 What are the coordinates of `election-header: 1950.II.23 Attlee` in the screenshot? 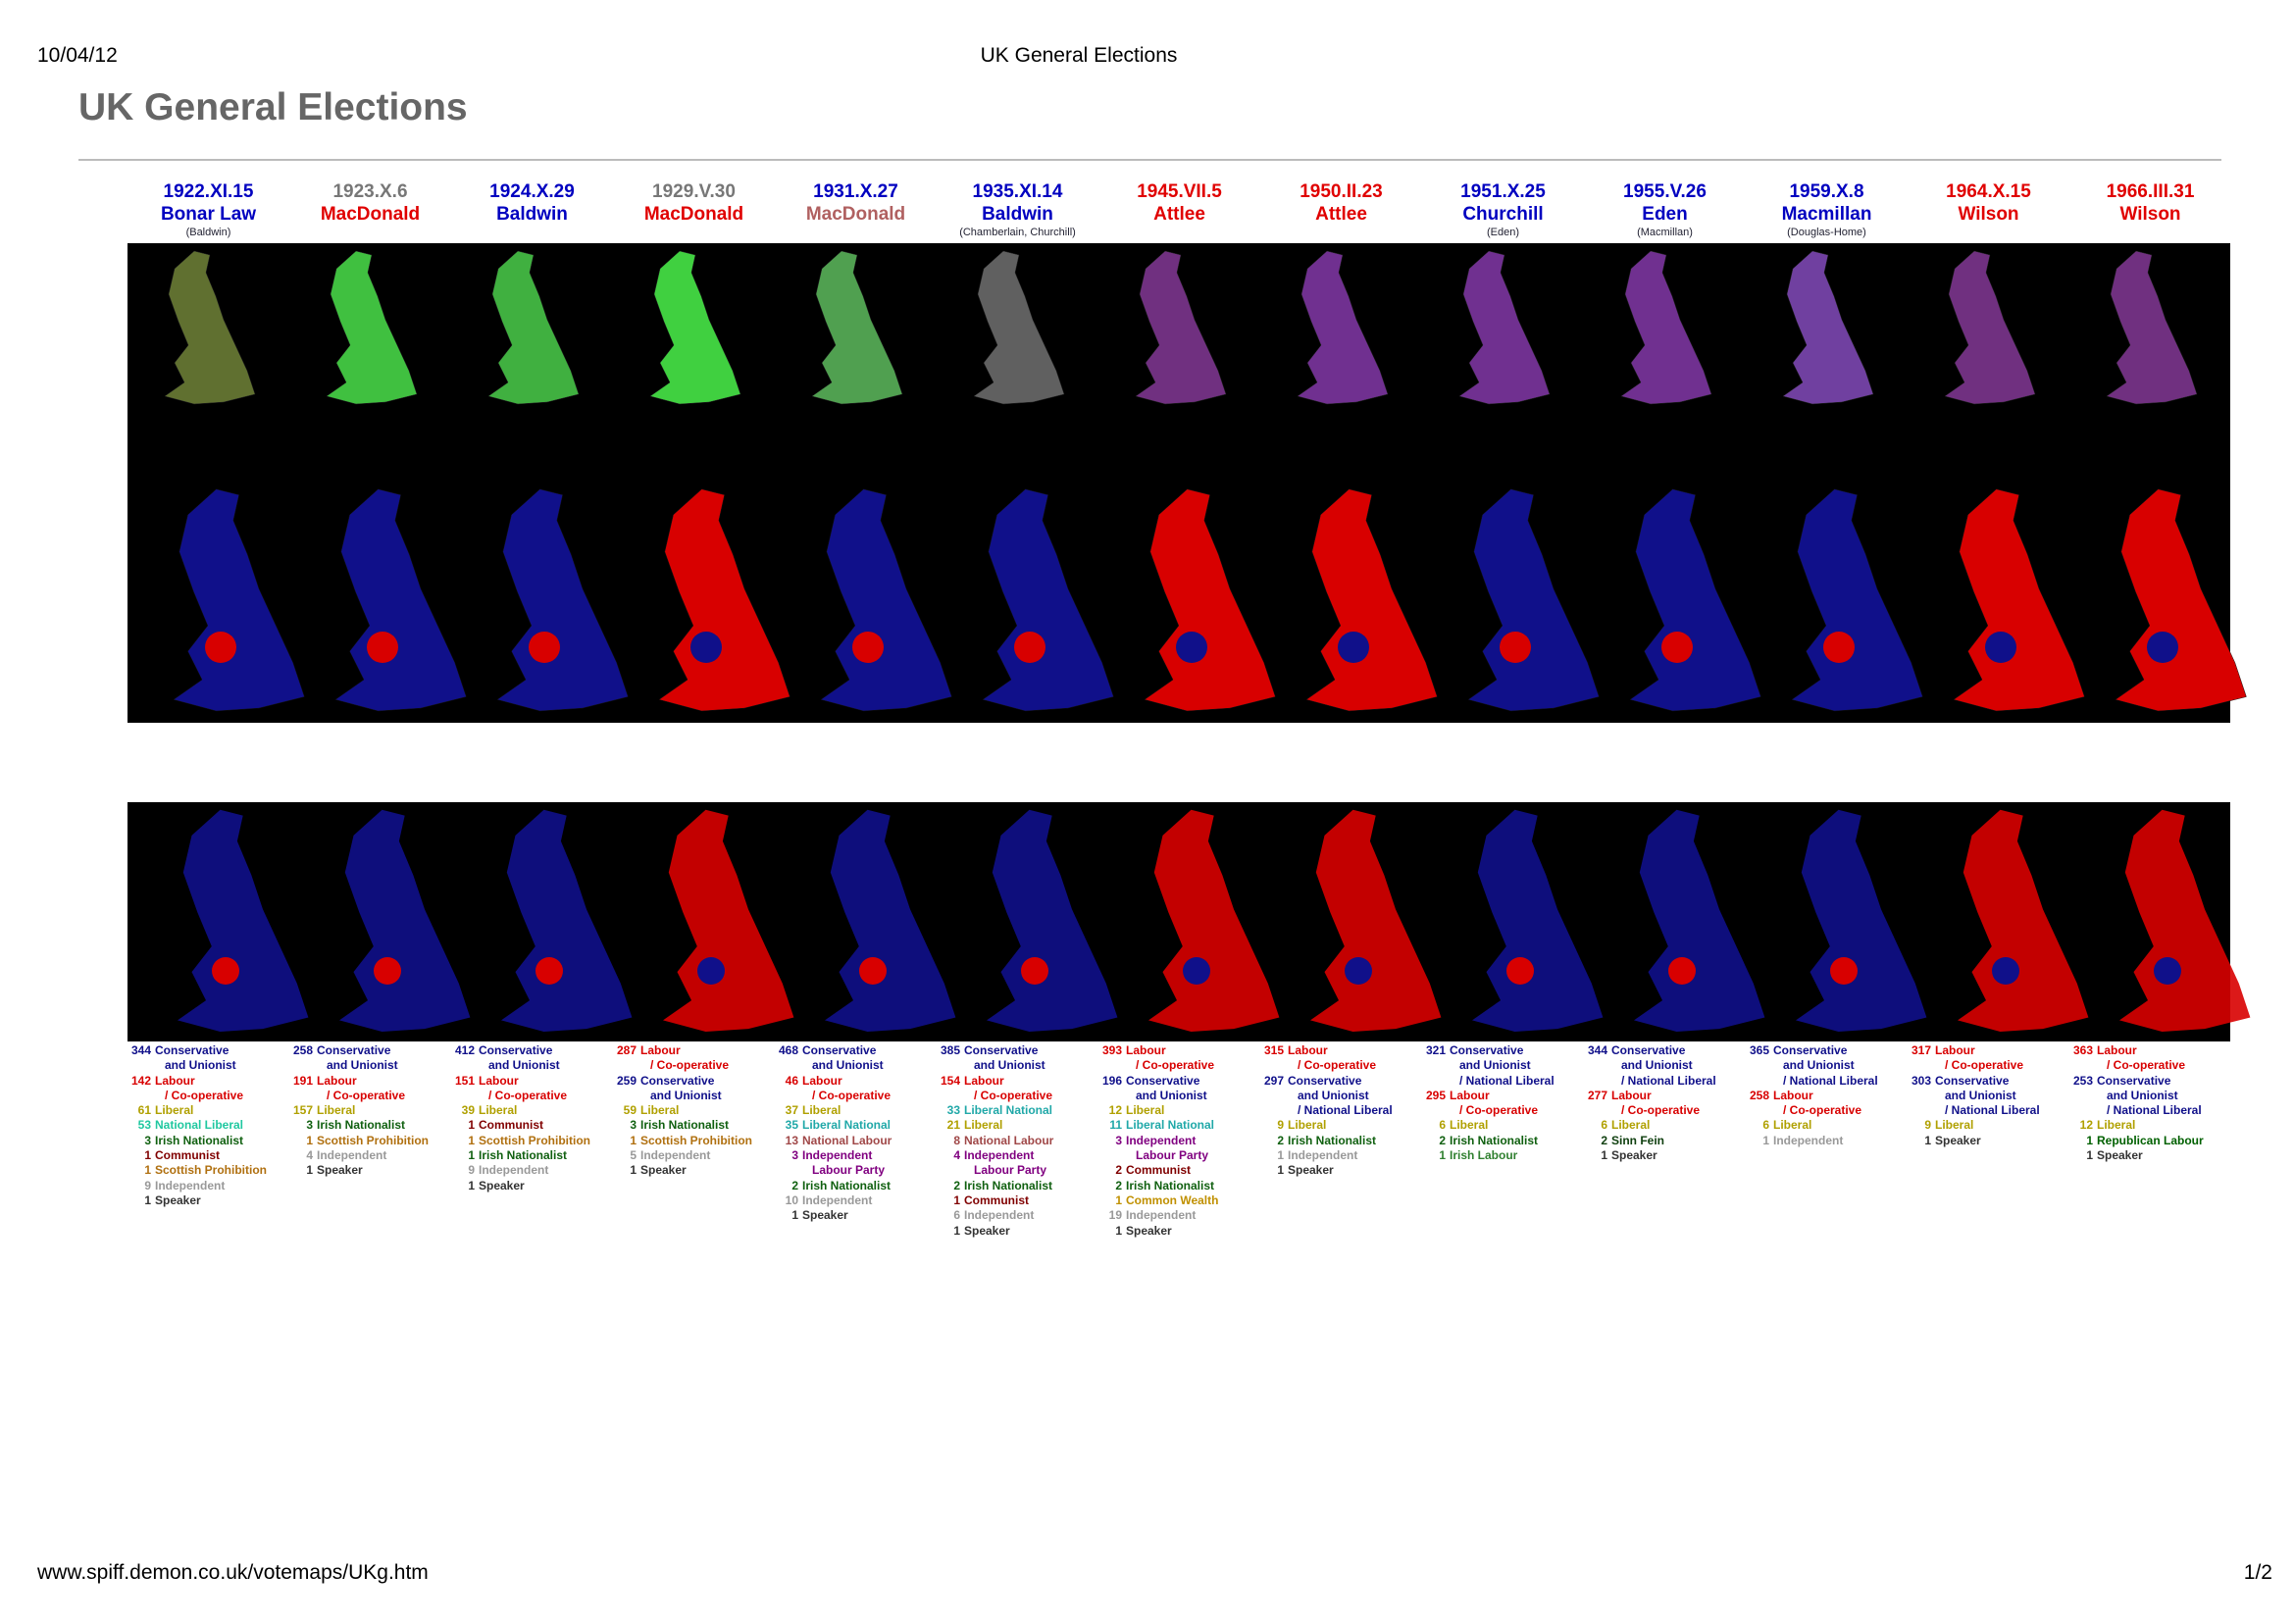 It's located at (1341, 203).